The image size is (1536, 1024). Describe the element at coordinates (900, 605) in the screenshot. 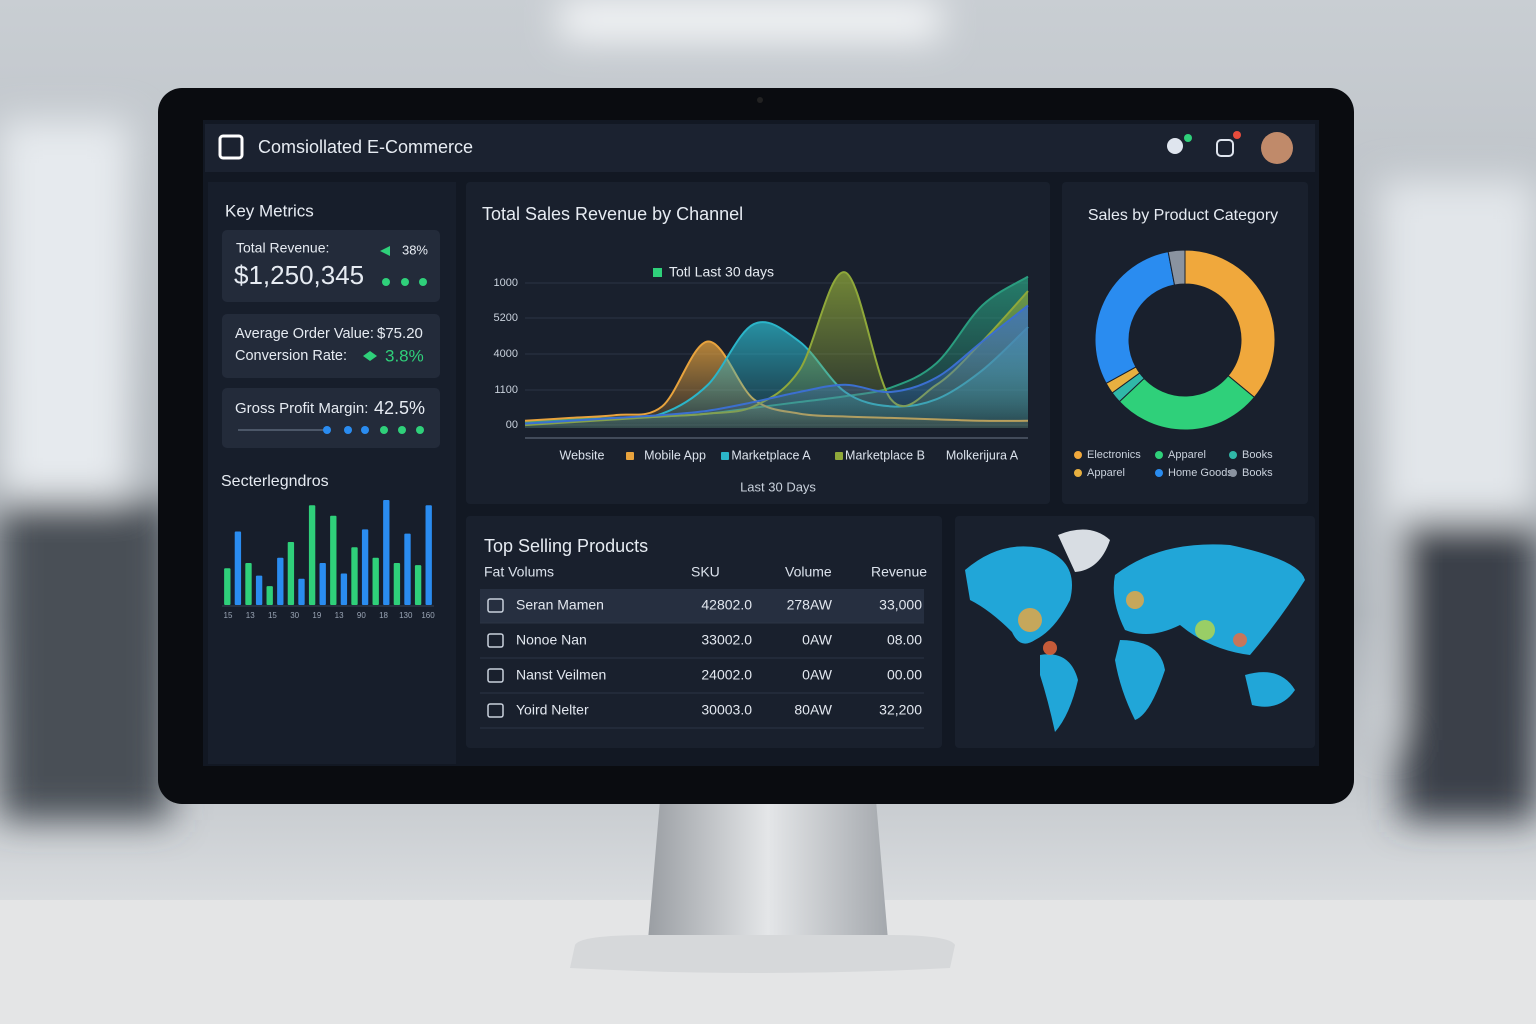

I see `table-cell: 33,000` at that location.